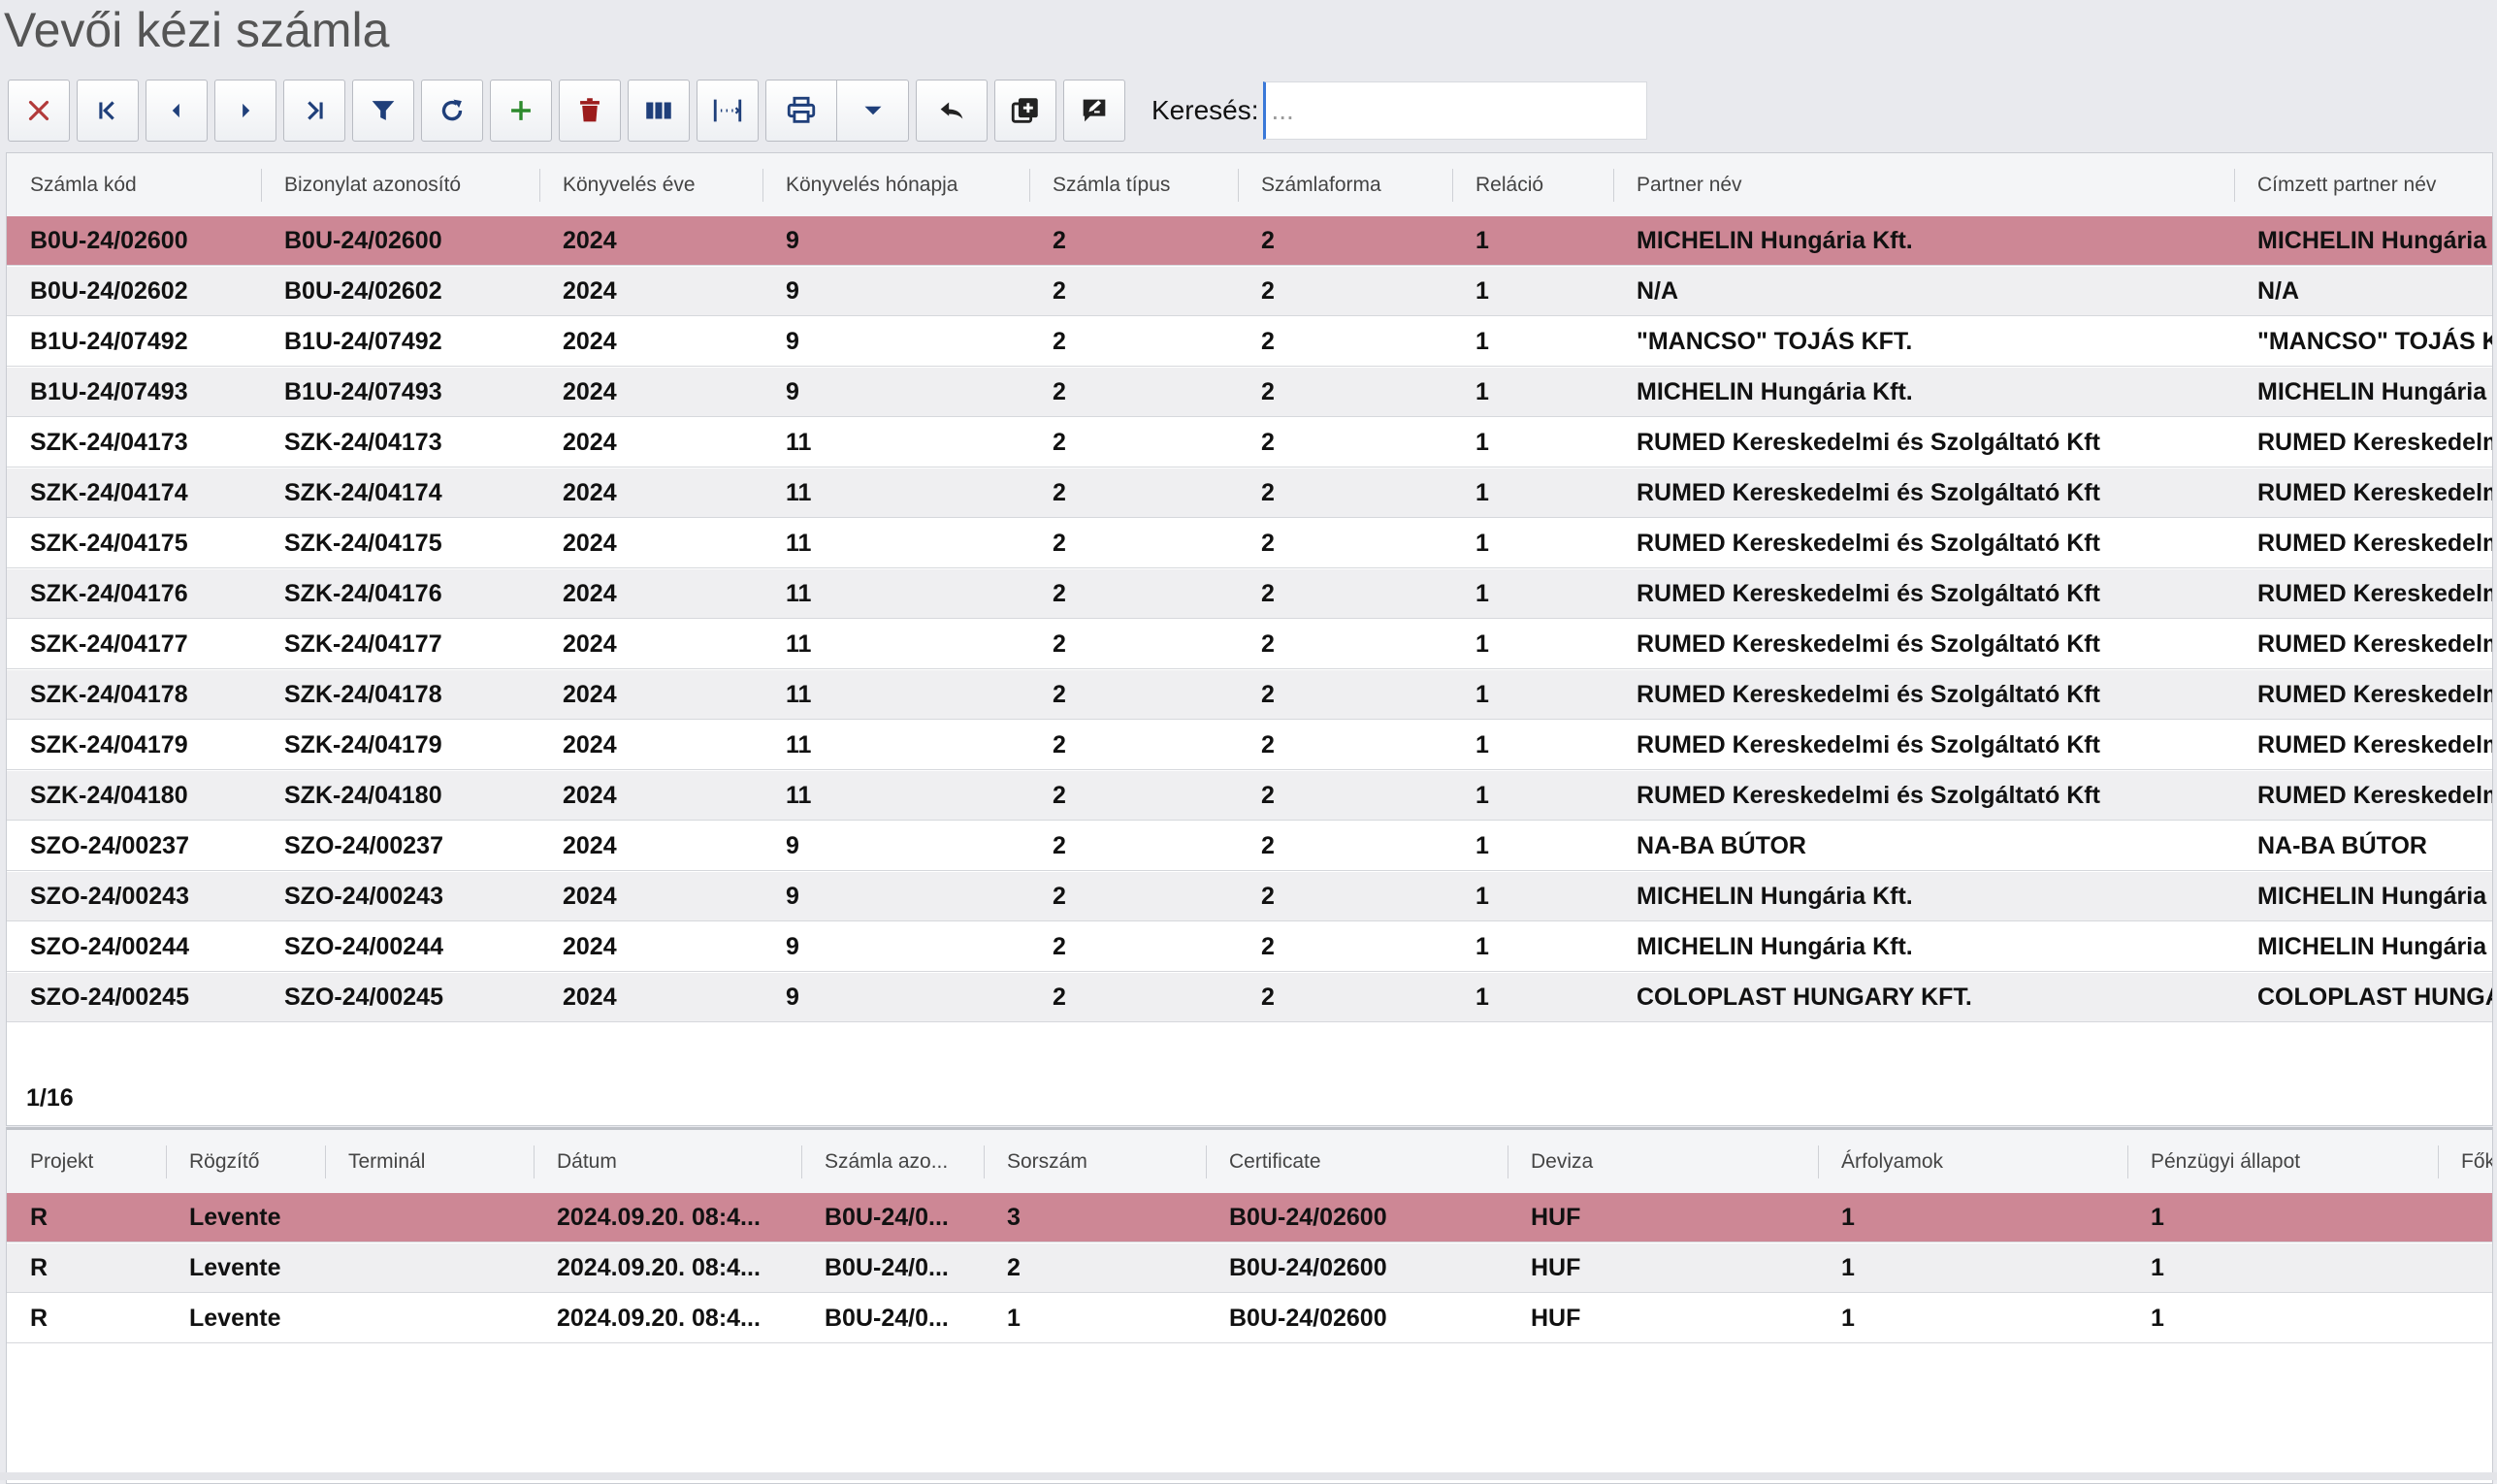 This screenshot has height=1484, width=2497. What do you see at coordinates (363, 997) in the screenshot?
I see `table-cell: SZO-24/00245` at bounding box center [363, 997].